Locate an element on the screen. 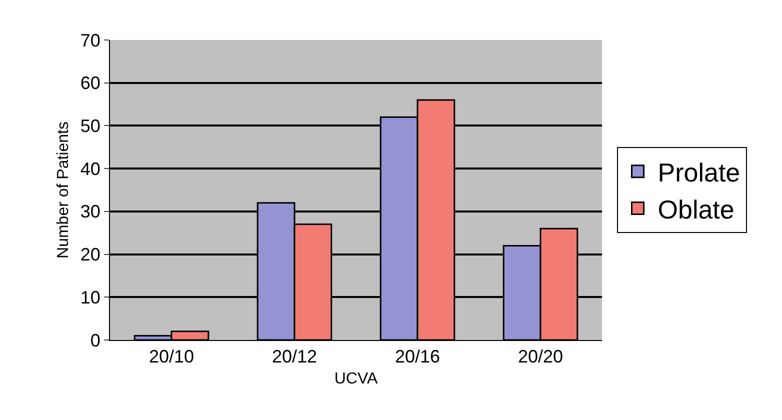 This screenshot has height=420, width=782. x-tick-label: 20/20 is located at coordinates (541, 356).